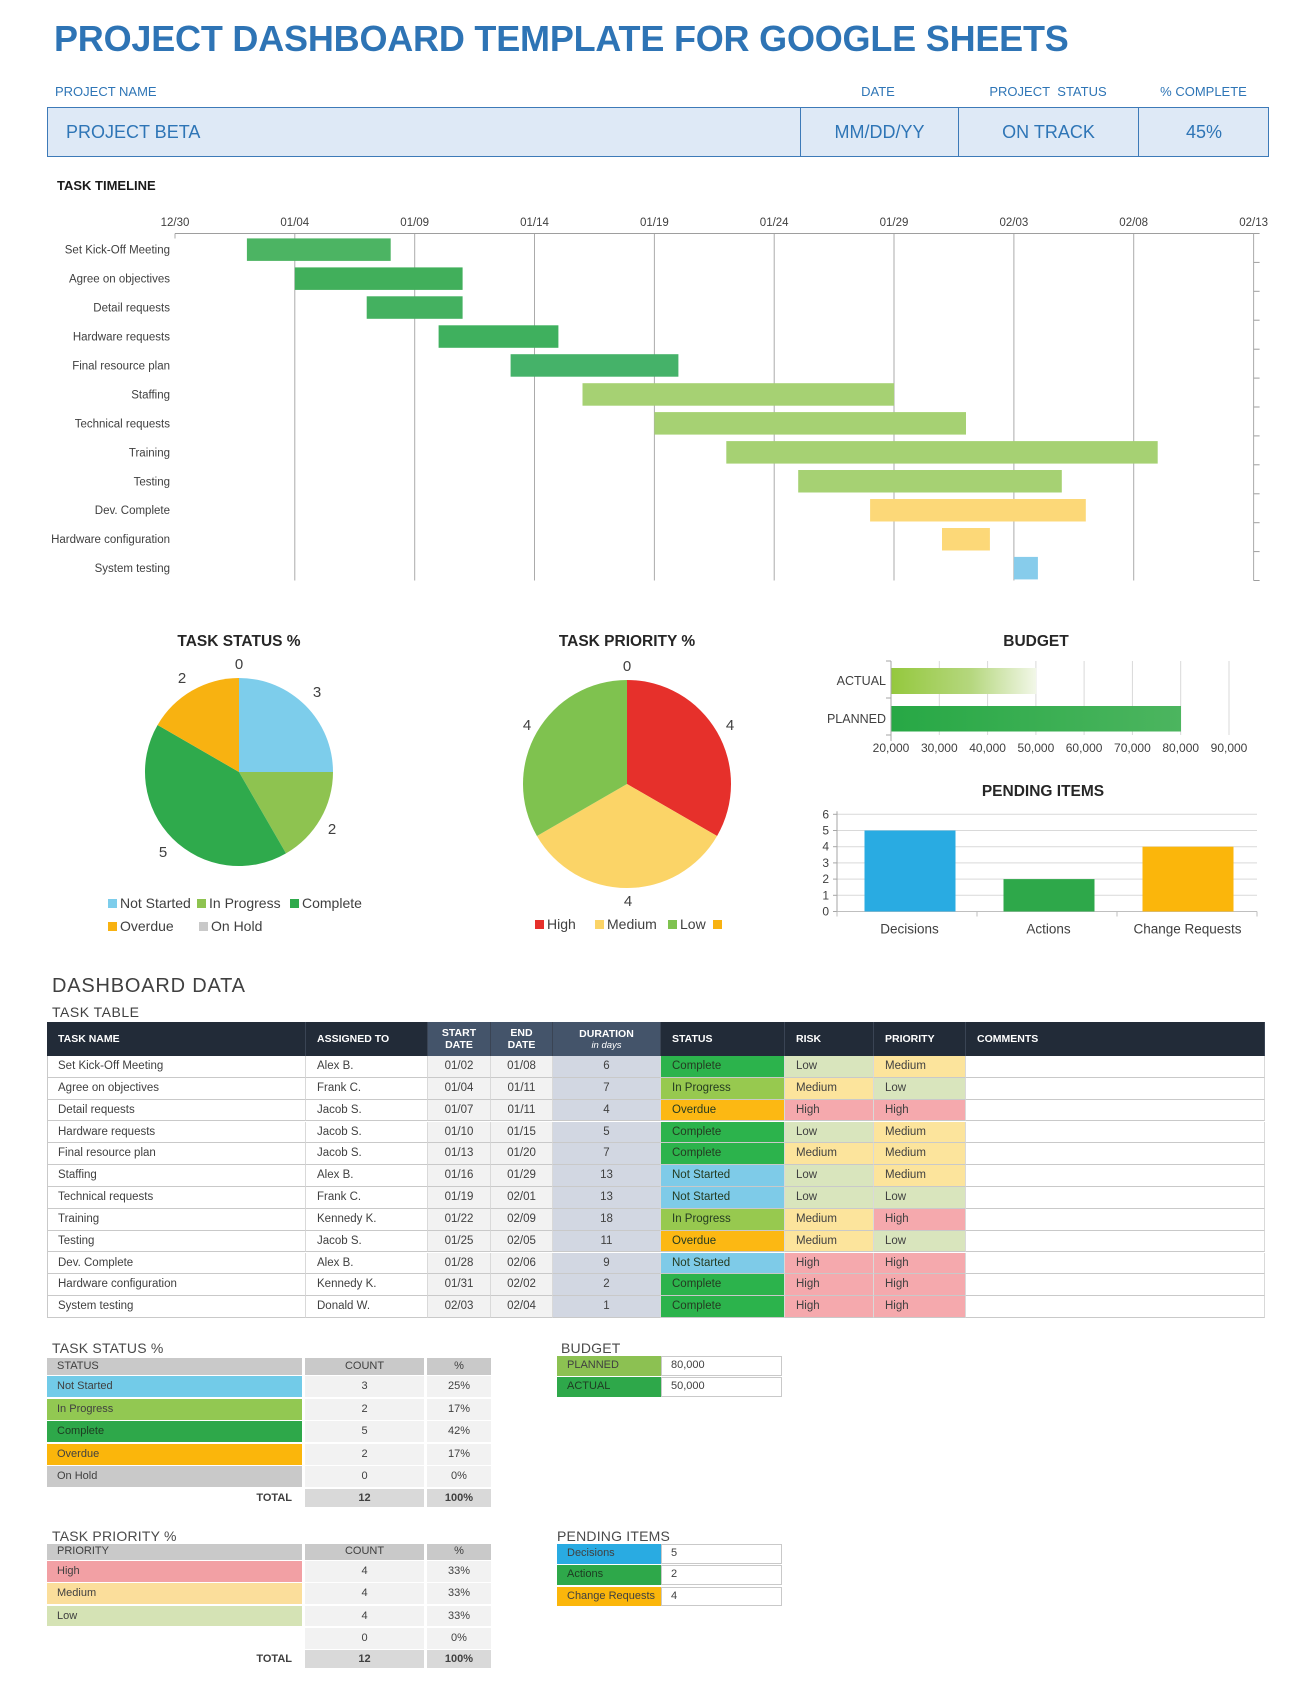  What do you see at coordinates (856, 719) in the screenshot?
I see `svg-text: PLANNED` at bounding box center [856, 719].